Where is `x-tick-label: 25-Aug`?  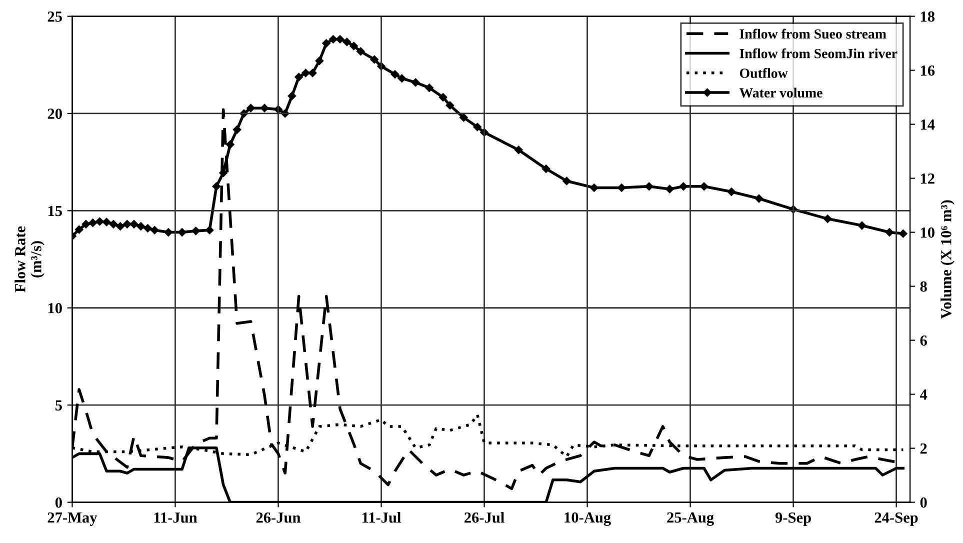 x-tick-label: 25-Aug is located at coordinates (690, 519).